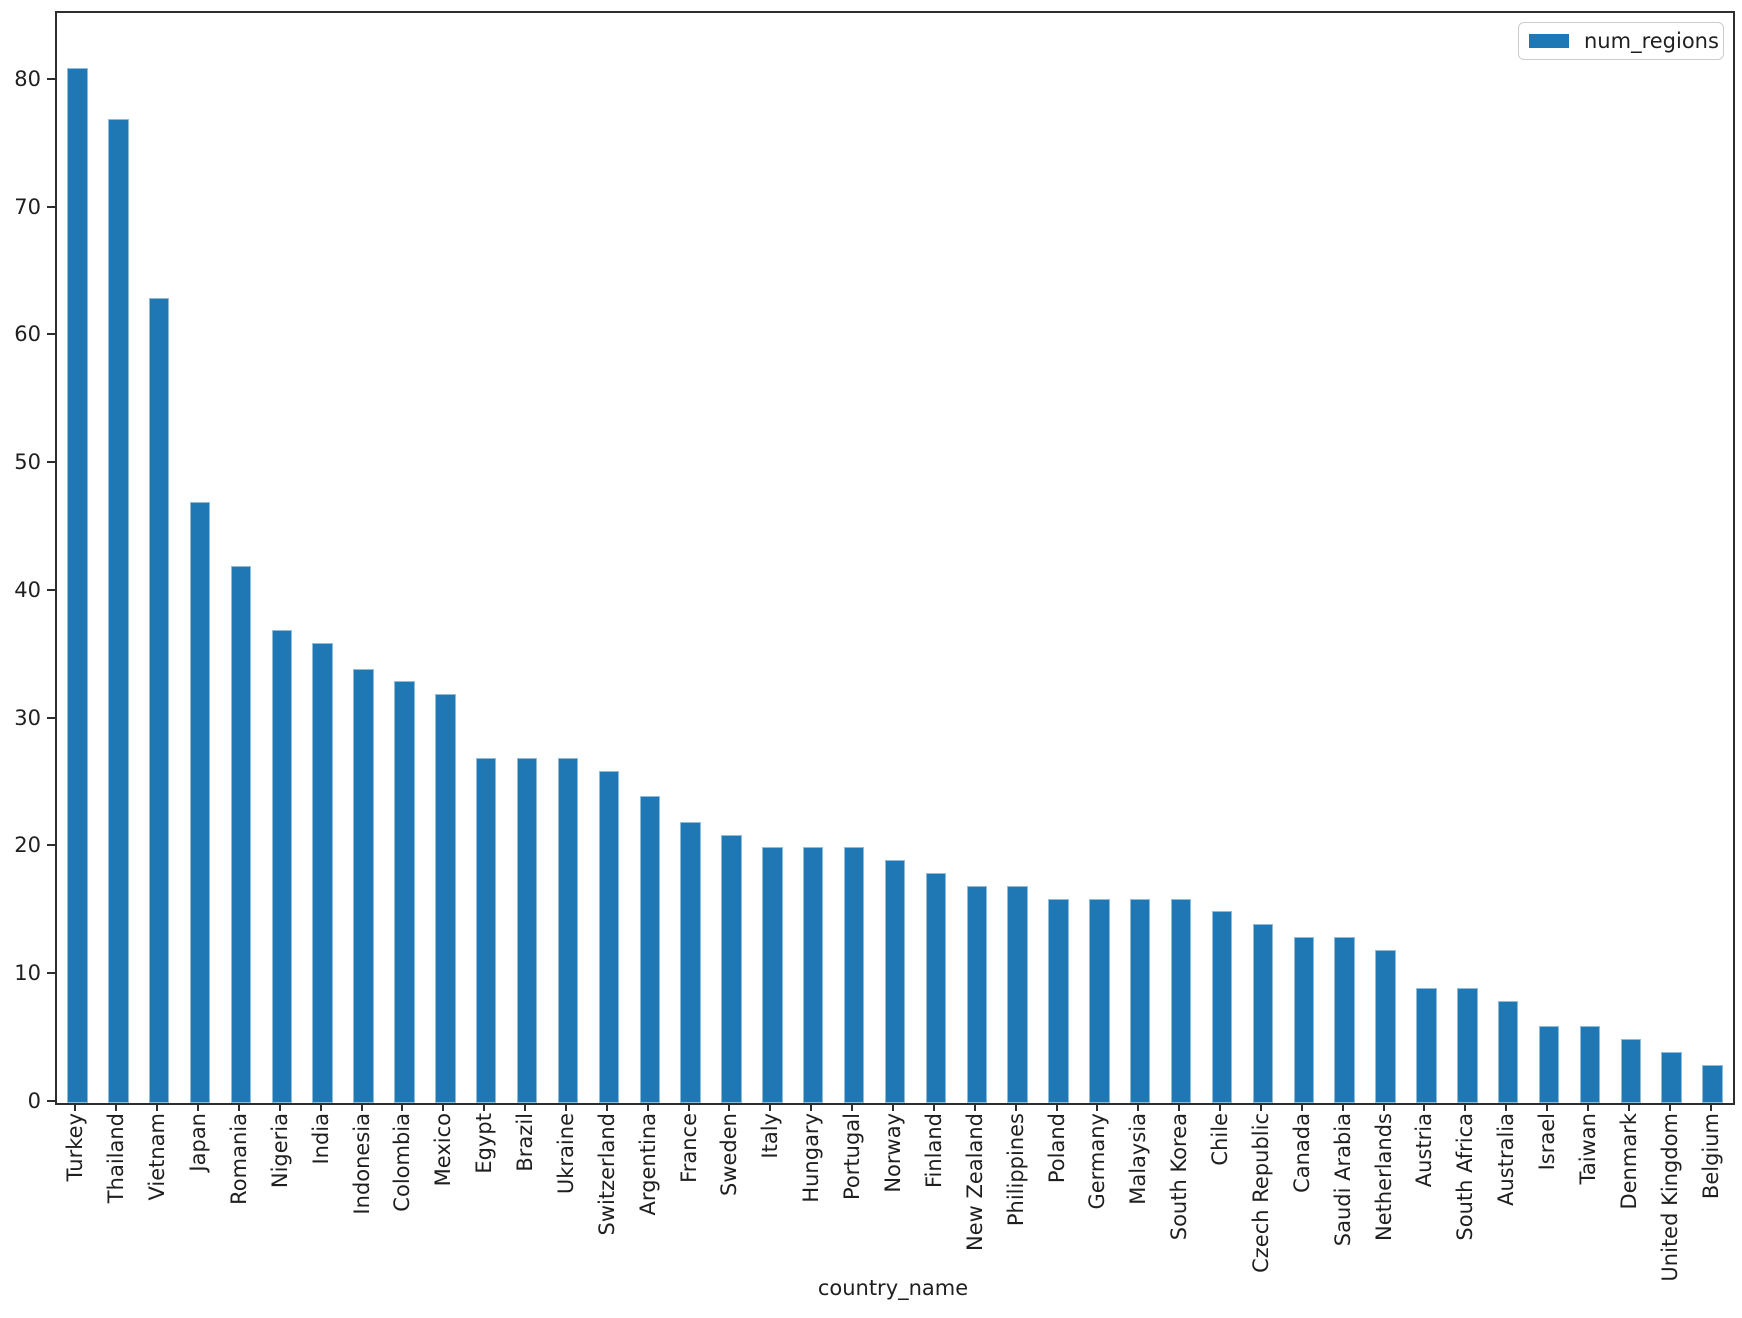 Image resolution: width=1742 pixels, height=1318 pixels. What do you see at coordinates (1628, 1161) in the screenshot?
I see `x-tick-label: Denmark` at bounding box center [1628, 1161].